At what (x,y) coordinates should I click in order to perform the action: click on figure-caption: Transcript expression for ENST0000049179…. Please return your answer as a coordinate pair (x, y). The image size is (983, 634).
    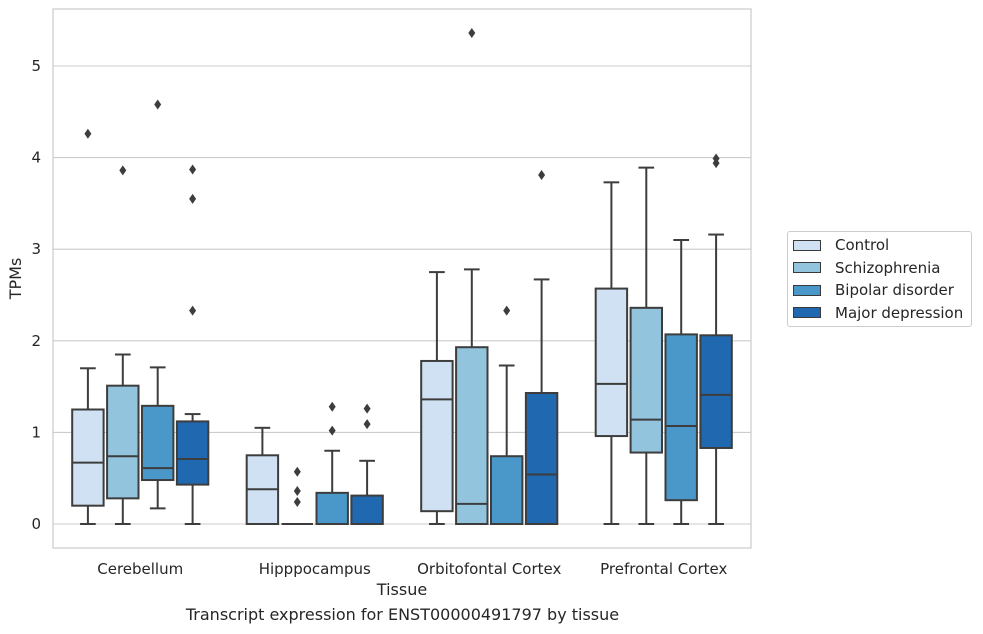
    Looking at the image, I should click on (402, 614).